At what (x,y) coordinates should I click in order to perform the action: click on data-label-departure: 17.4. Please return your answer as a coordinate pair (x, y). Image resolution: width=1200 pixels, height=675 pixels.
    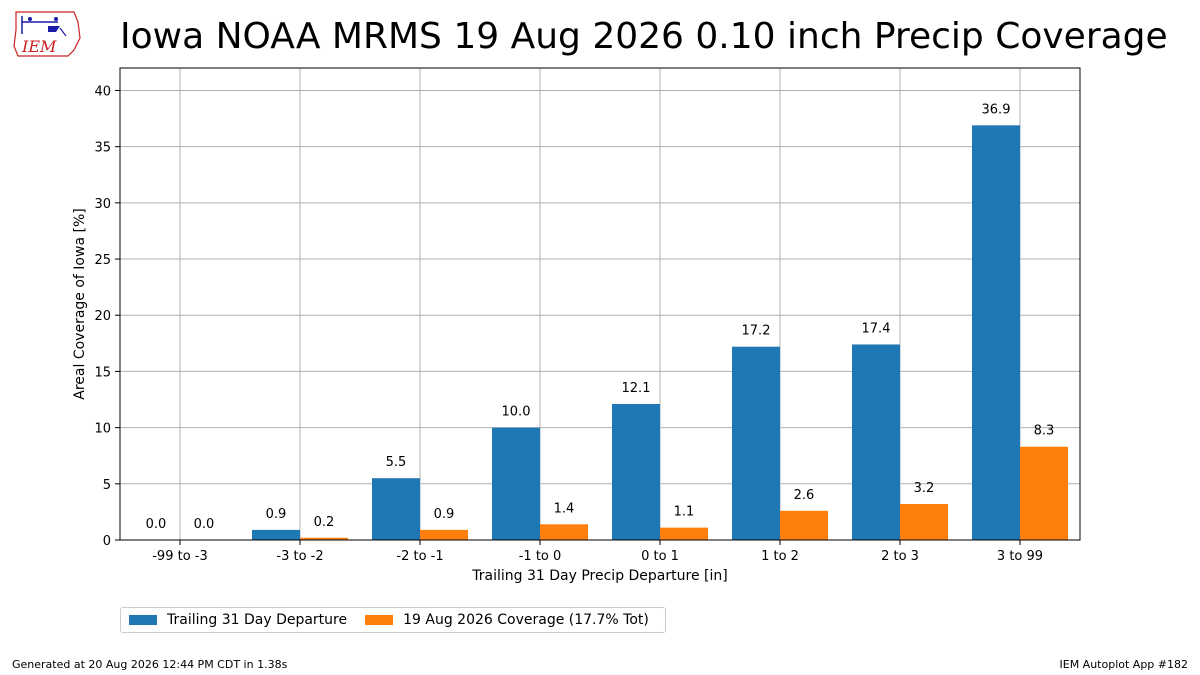
    Looking at the image, I should click on (876, 328).